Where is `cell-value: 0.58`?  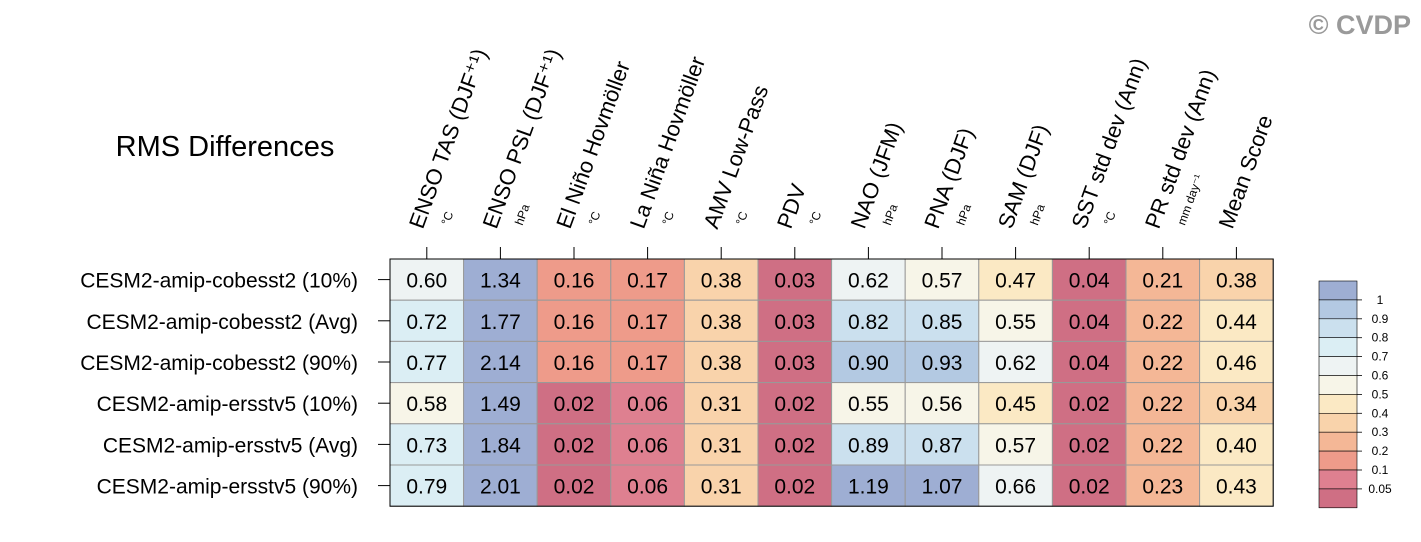
cell-value: 0.58 is located at coordinates (426, 404).